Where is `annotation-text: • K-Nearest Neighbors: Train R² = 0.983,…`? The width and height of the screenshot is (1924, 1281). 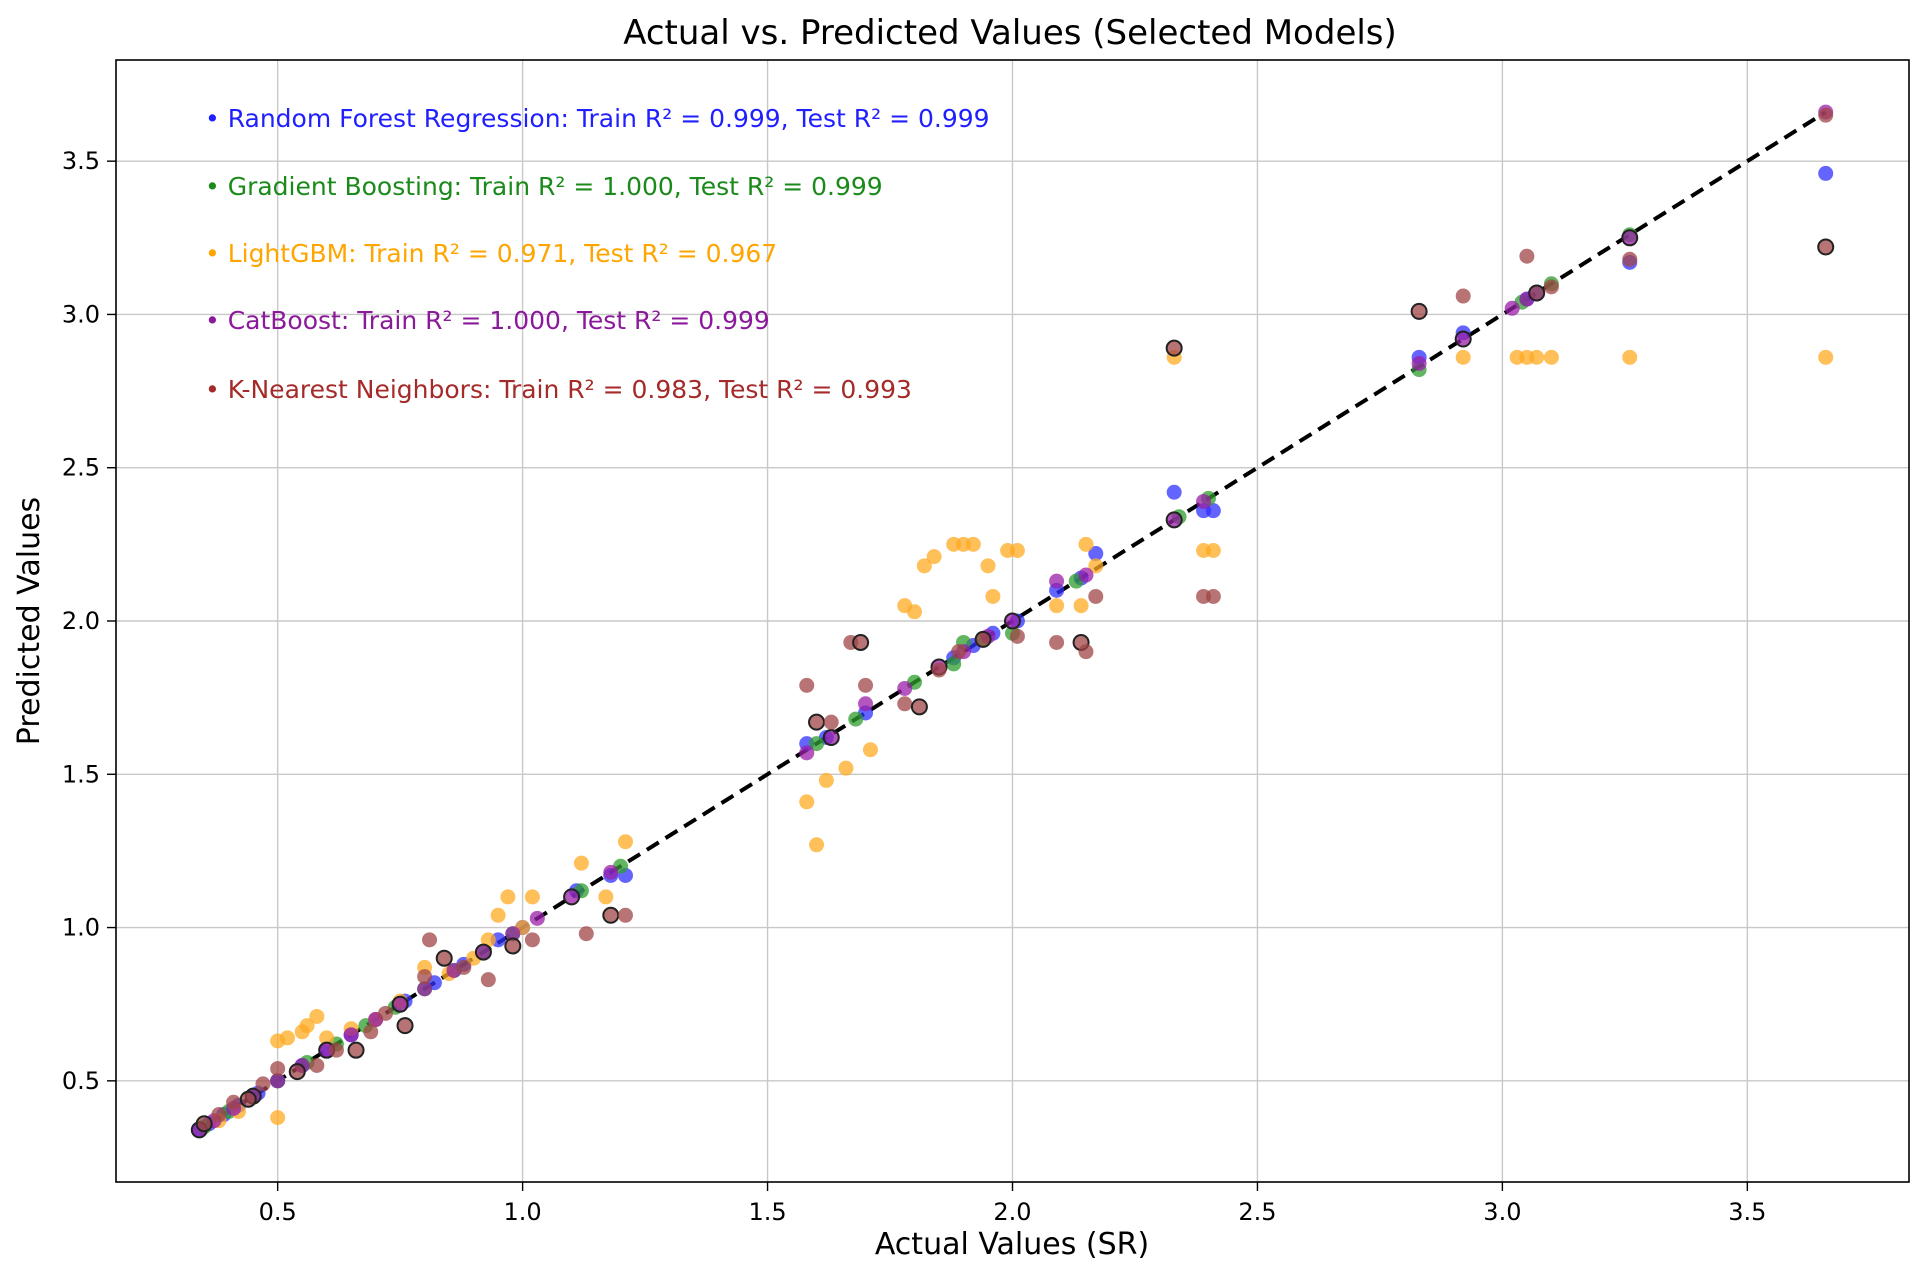
annotation-text: • K-Nearest Neighbors: Train R² = 0.983,… is located at coordinates (558, 389).